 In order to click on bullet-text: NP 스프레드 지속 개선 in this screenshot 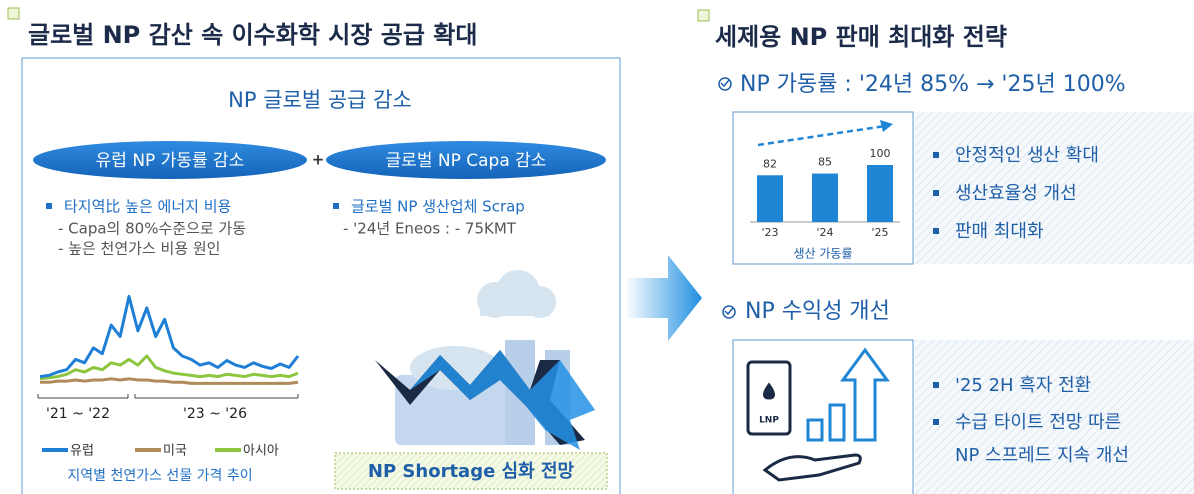, I will do `click(1042, 455)`.